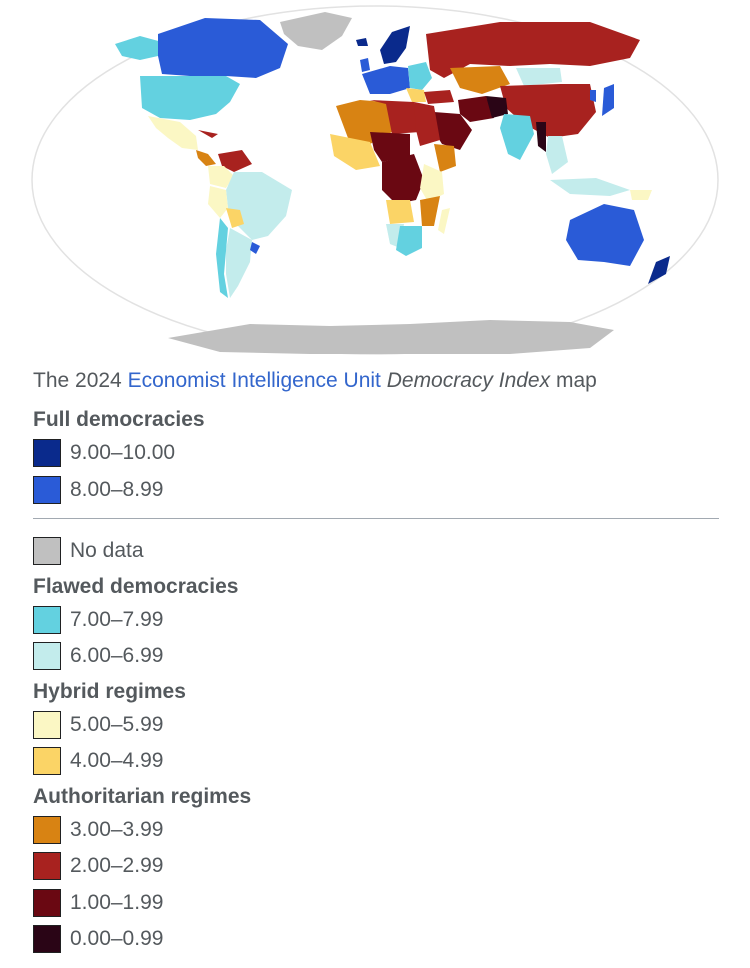 The height and width of the screenshot is (968, 750). What do you see at coordinates (117, 619) in the screenshot?
I see `legend-label: 7.00–7.99` at bounding box center [117, 619].